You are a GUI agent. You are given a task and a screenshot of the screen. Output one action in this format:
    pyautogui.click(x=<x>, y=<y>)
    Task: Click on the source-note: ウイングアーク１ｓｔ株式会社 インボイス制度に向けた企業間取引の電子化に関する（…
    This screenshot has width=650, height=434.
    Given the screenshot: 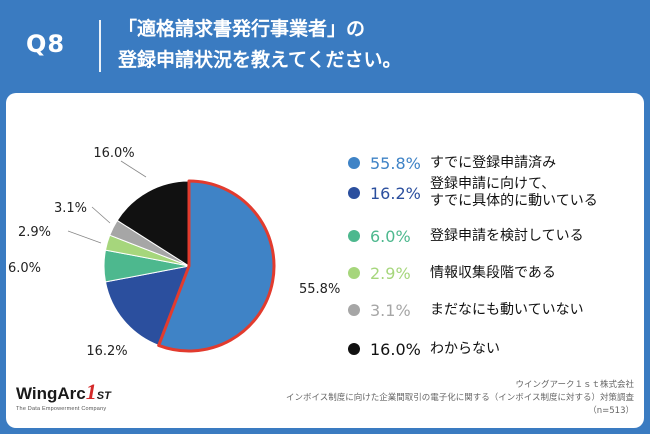 What is the action you would take?
    pyautogui.click(x=460, y=398)
    